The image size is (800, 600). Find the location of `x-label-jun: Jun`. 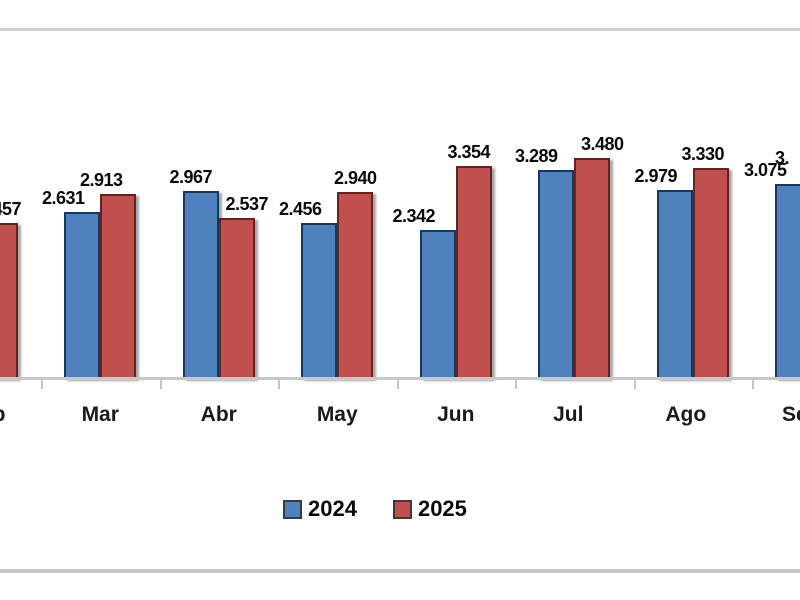

x-label-jun: Jun is located at coordinates (456, 414).